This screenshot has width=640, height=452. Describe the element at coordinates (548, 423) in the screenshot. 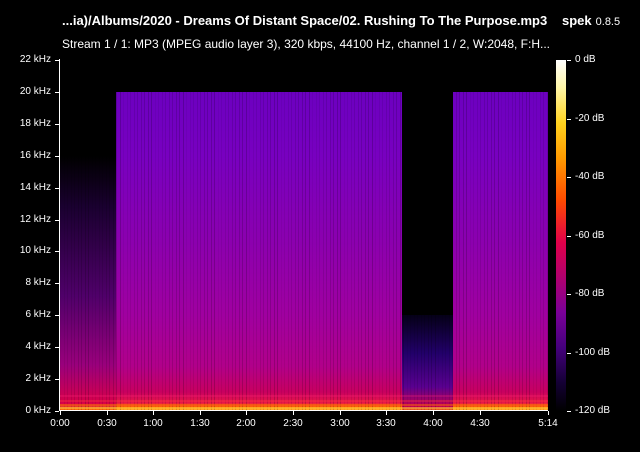

I see `x-tick-label: 5:14` at that location.